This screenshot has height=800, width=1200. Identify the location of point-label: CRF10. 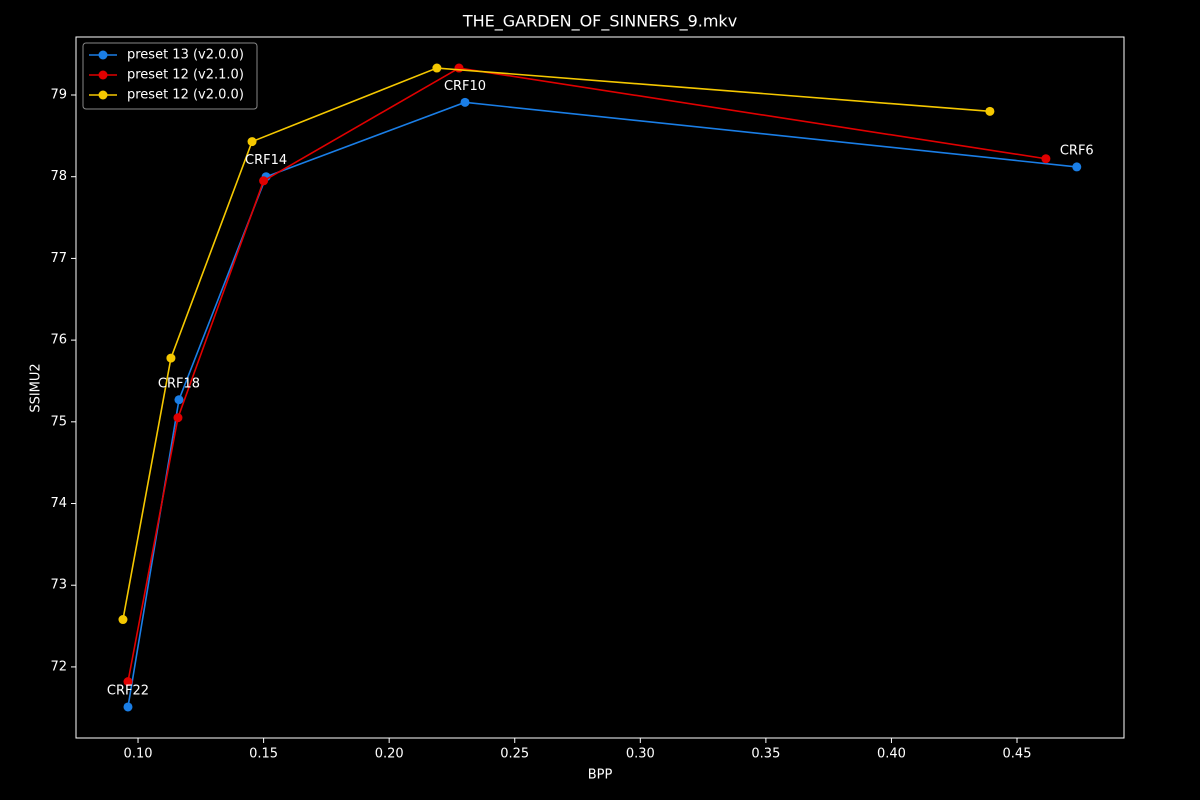
(465, 86).